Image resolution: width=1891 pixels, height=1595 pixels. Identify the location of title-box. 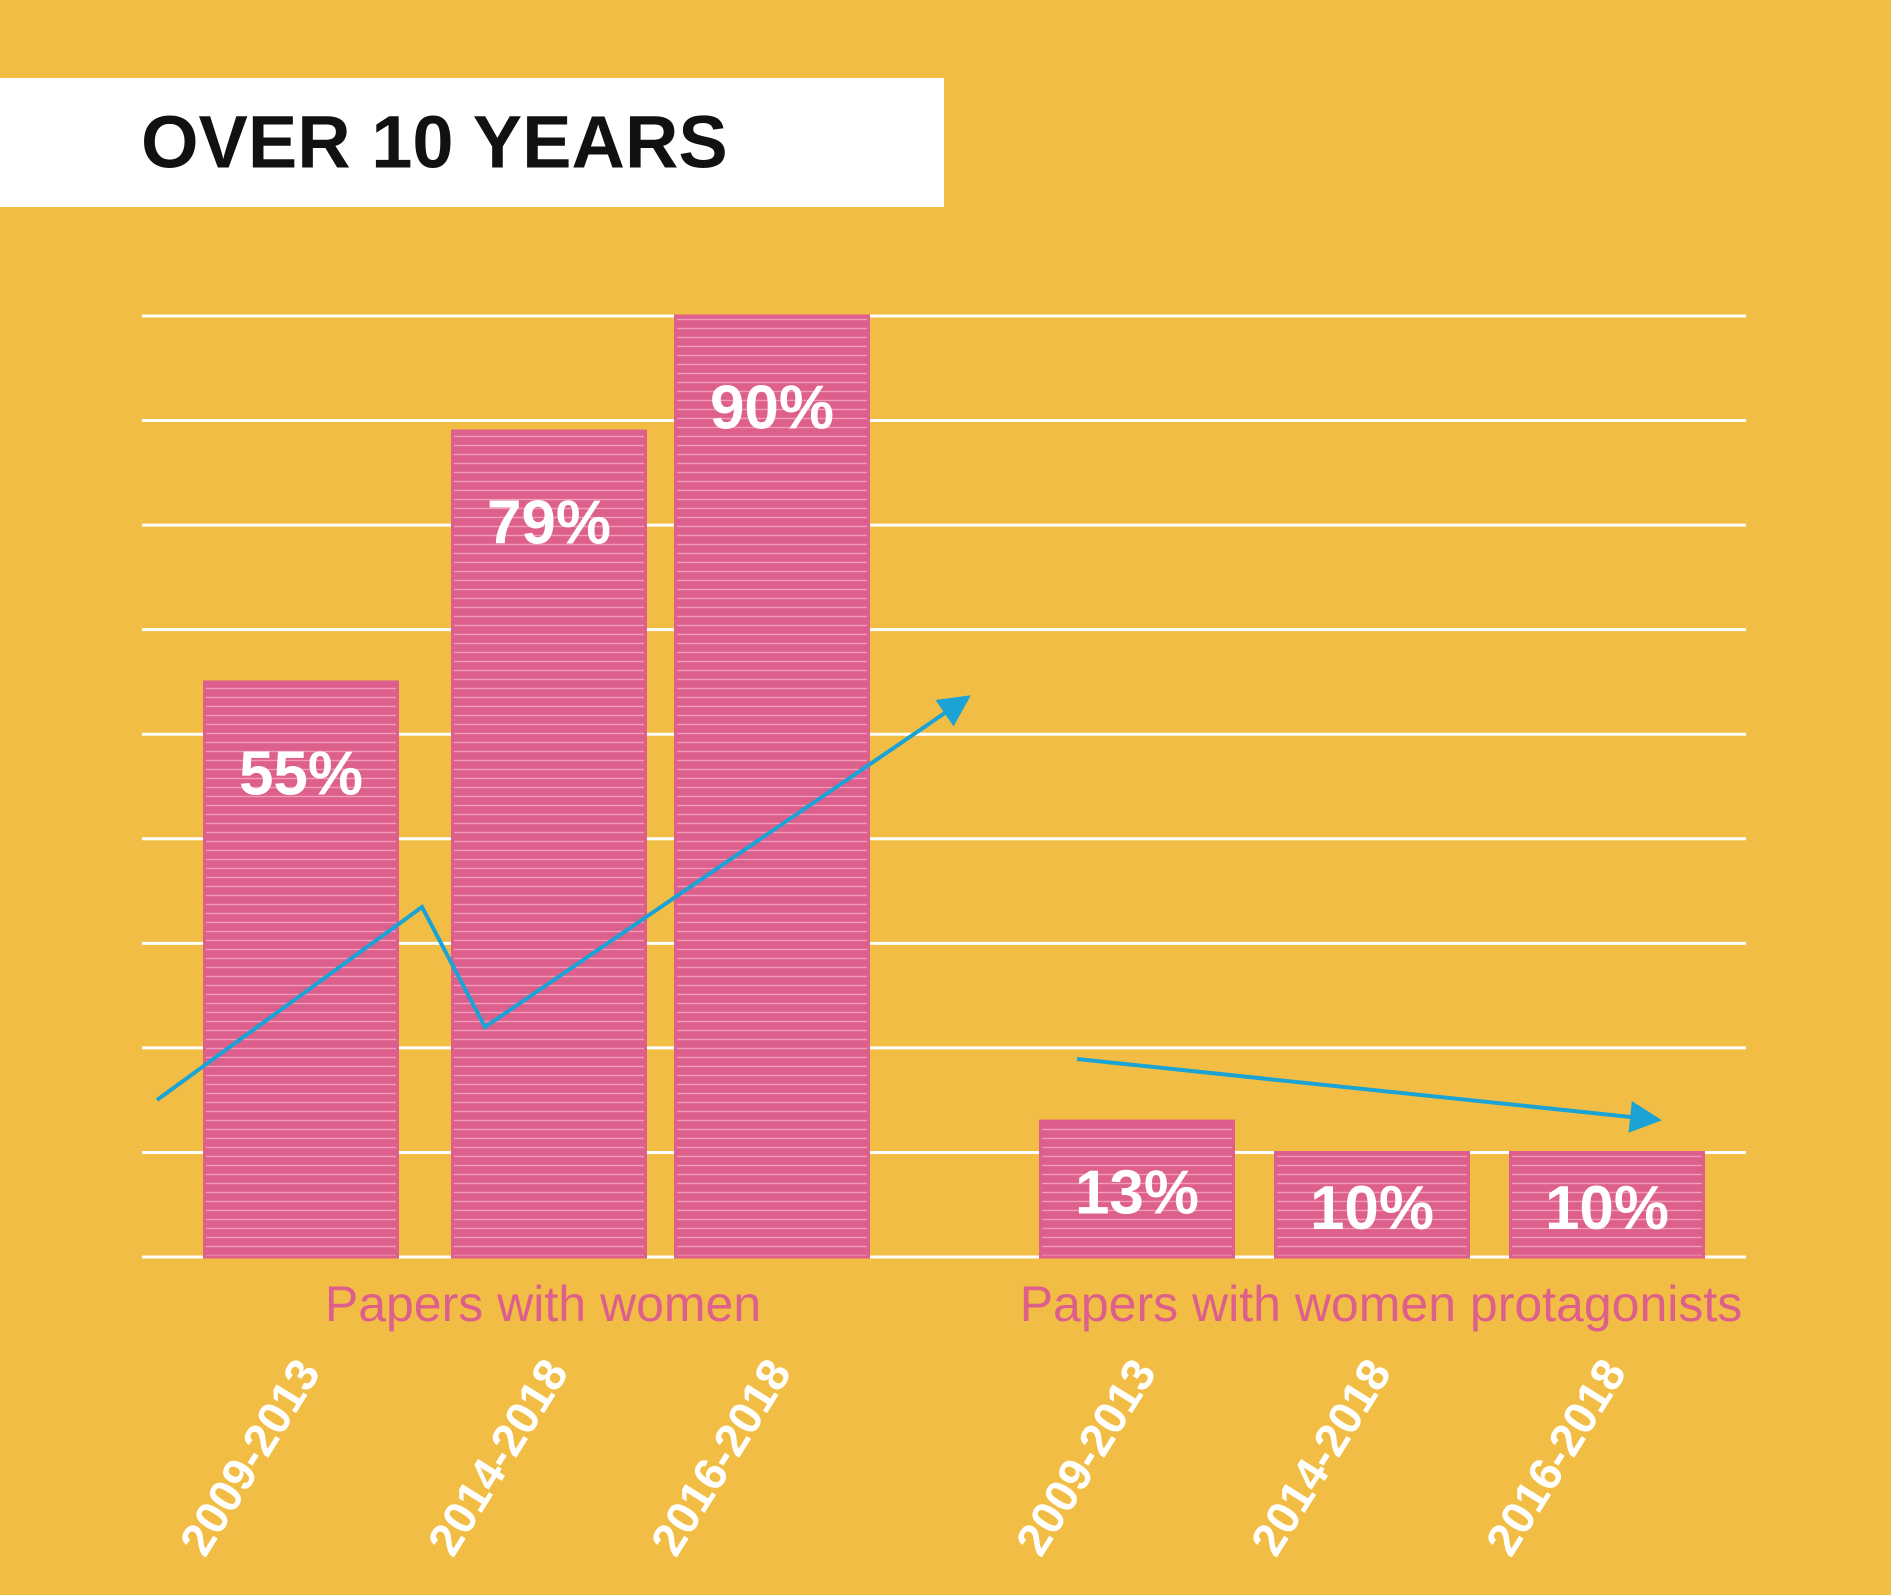
(472, 142).